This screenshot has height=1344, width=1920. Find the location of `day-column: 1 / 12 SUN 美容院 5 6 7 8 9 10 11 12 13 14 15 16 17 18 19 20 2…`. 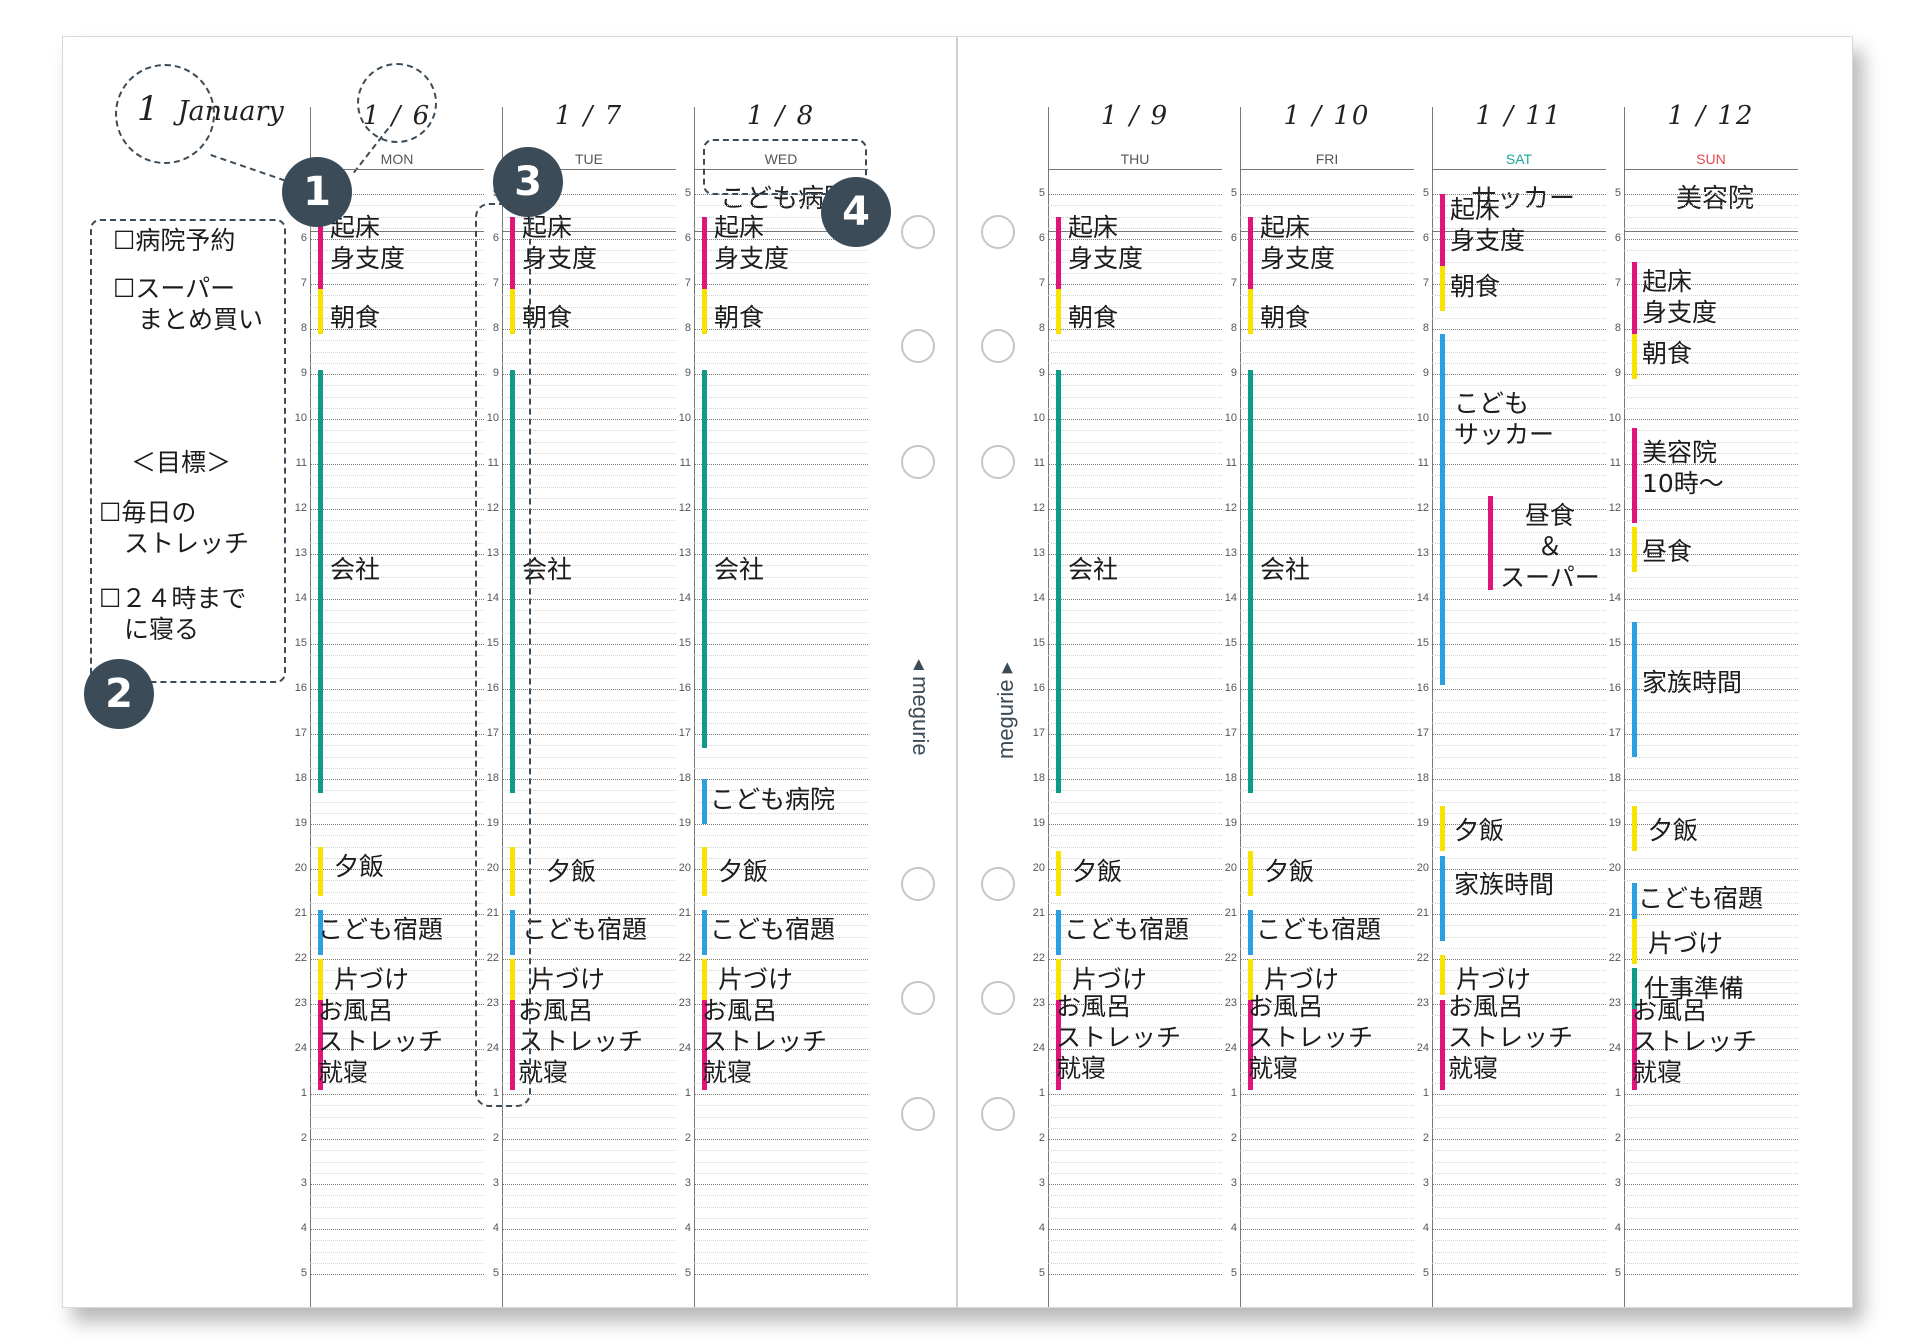

day-column: 1 / 12 SUN 美容院 5 6 7 8 9 10 11 12 13 14 15 16 17 18 19 20 2… is located at coordinates (1703, 690).